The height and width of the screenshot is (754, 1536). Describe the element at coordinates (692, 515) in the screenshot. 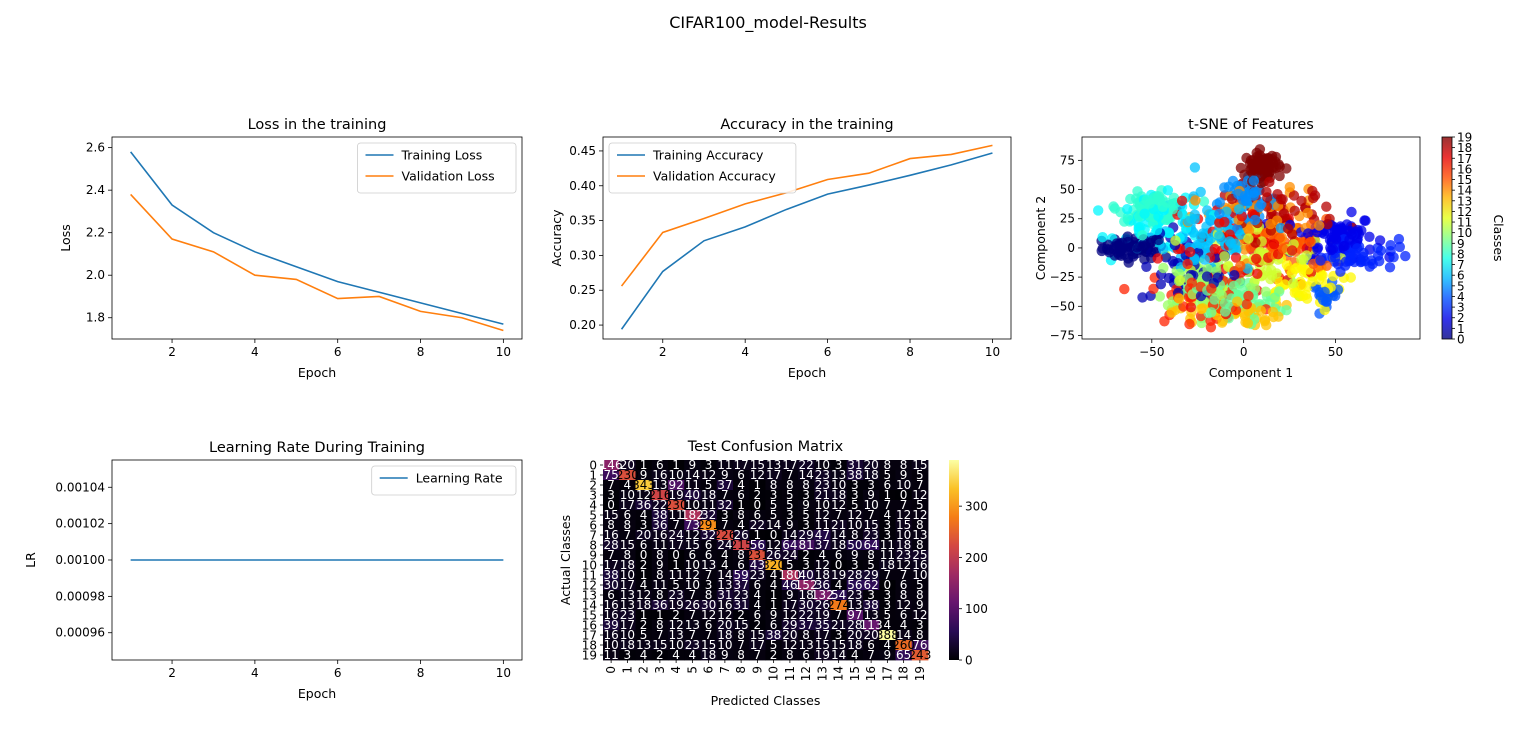

I see `heatmap-value: 182` at that location.